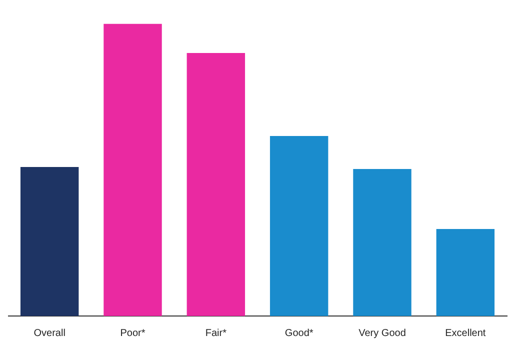 The height and width of the screenshot is (350, 525). What do you see at coordinates (216, 333) in the screenshot?
I see `x-tick-label: Fair*` at bounding box center [216, 333].